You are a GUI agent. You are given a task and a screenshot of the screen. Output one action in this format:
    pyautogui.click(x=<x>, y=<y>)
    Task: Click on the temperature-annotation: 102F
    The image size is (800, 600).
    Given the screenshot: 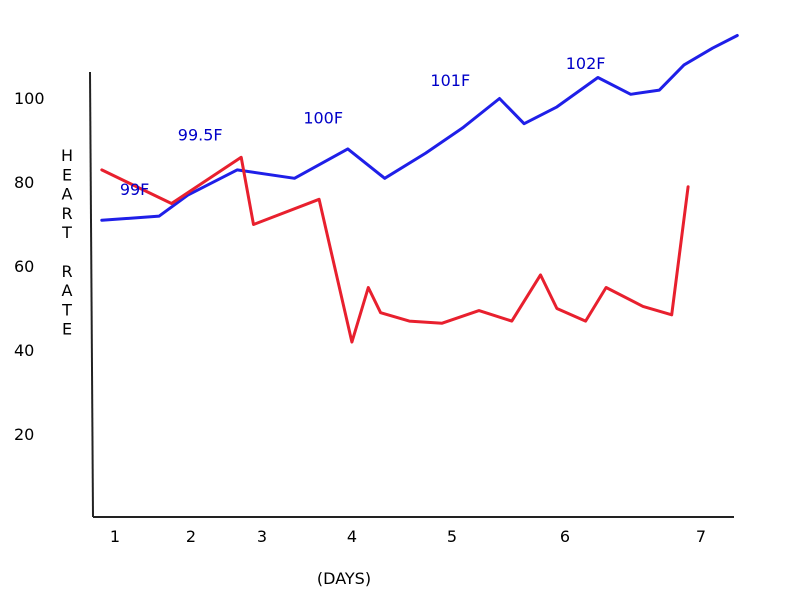 What is the action you would take?
    pyautogui.click(x=586, y=63)
    